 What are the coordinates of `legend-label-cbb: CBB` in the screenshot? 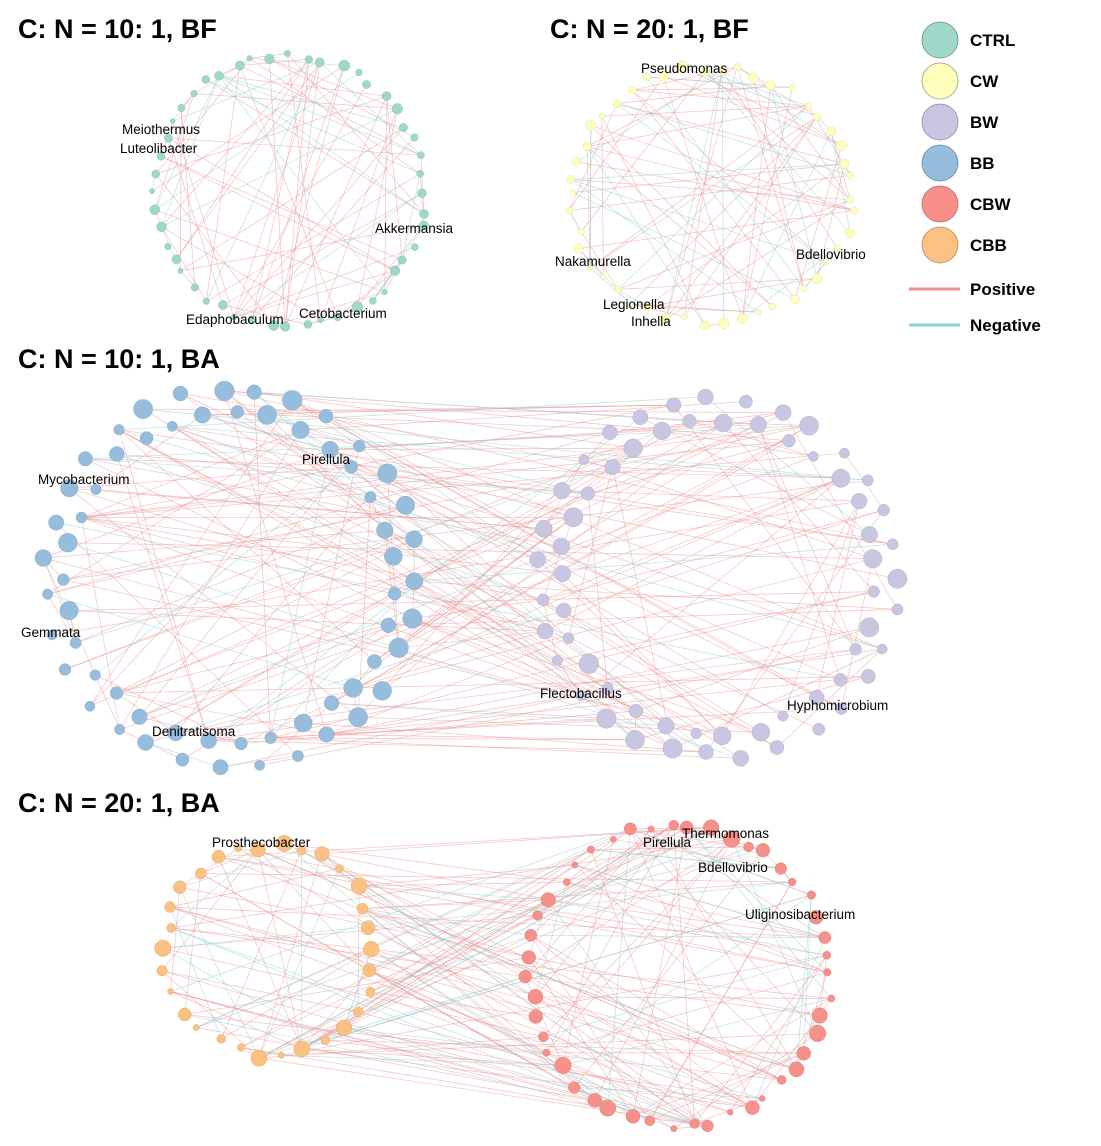 It's located at (988, 245).